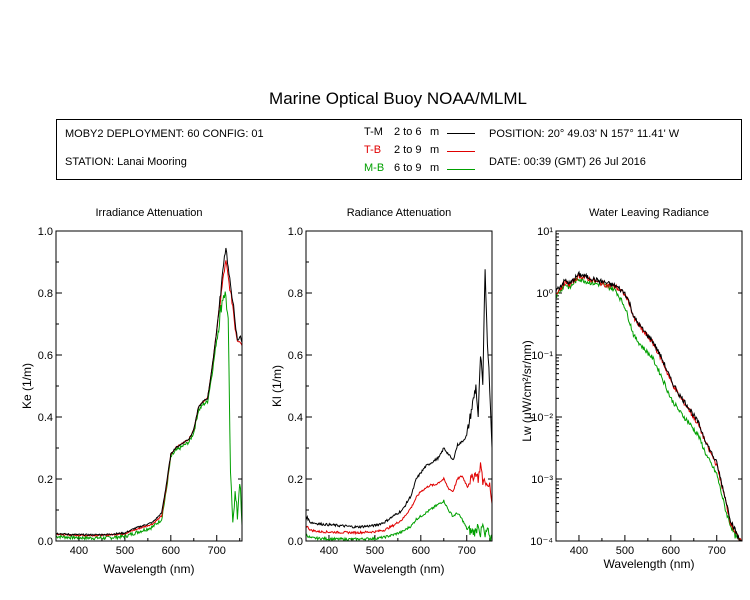 The width and height of the screenshot is (750, 600). What do you see at coordinates (649, 213) in the screenshot?
I see `panel-title: Water Leaving Radiance` at bounding box center [649, 213].